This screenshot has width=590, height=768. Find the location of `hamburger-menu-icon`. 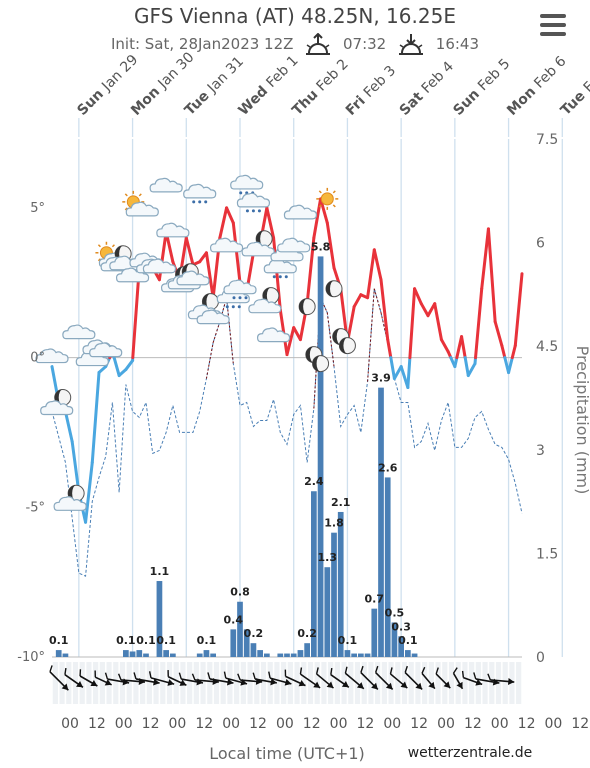

hamburger-menu-icon is located at coordinates (553, 25).